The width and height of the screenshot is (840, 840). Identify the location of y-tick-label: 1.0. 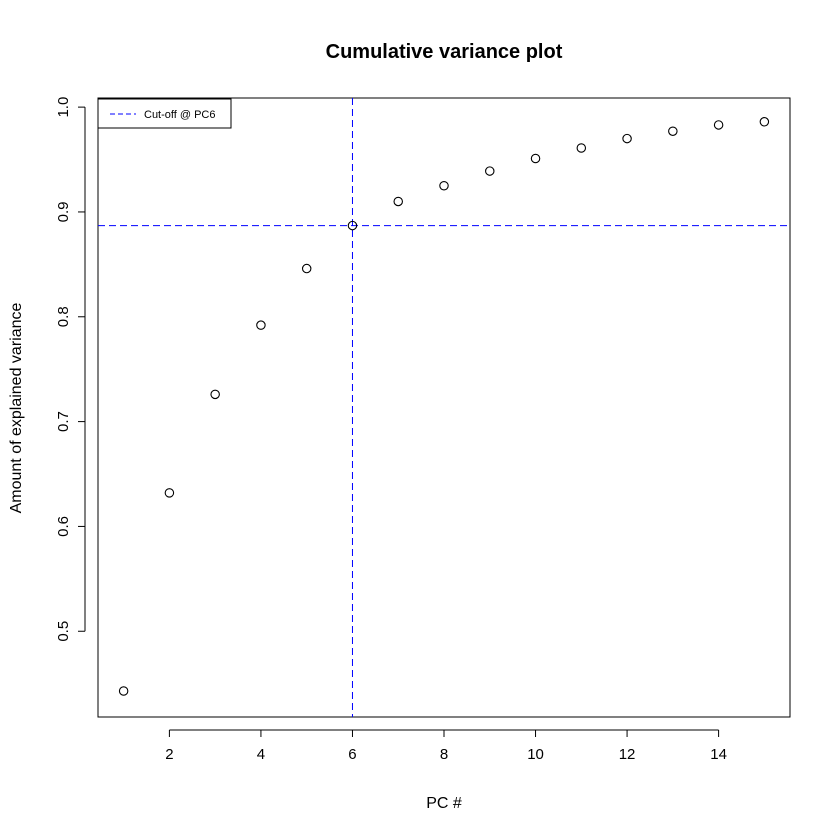
(63, 107).